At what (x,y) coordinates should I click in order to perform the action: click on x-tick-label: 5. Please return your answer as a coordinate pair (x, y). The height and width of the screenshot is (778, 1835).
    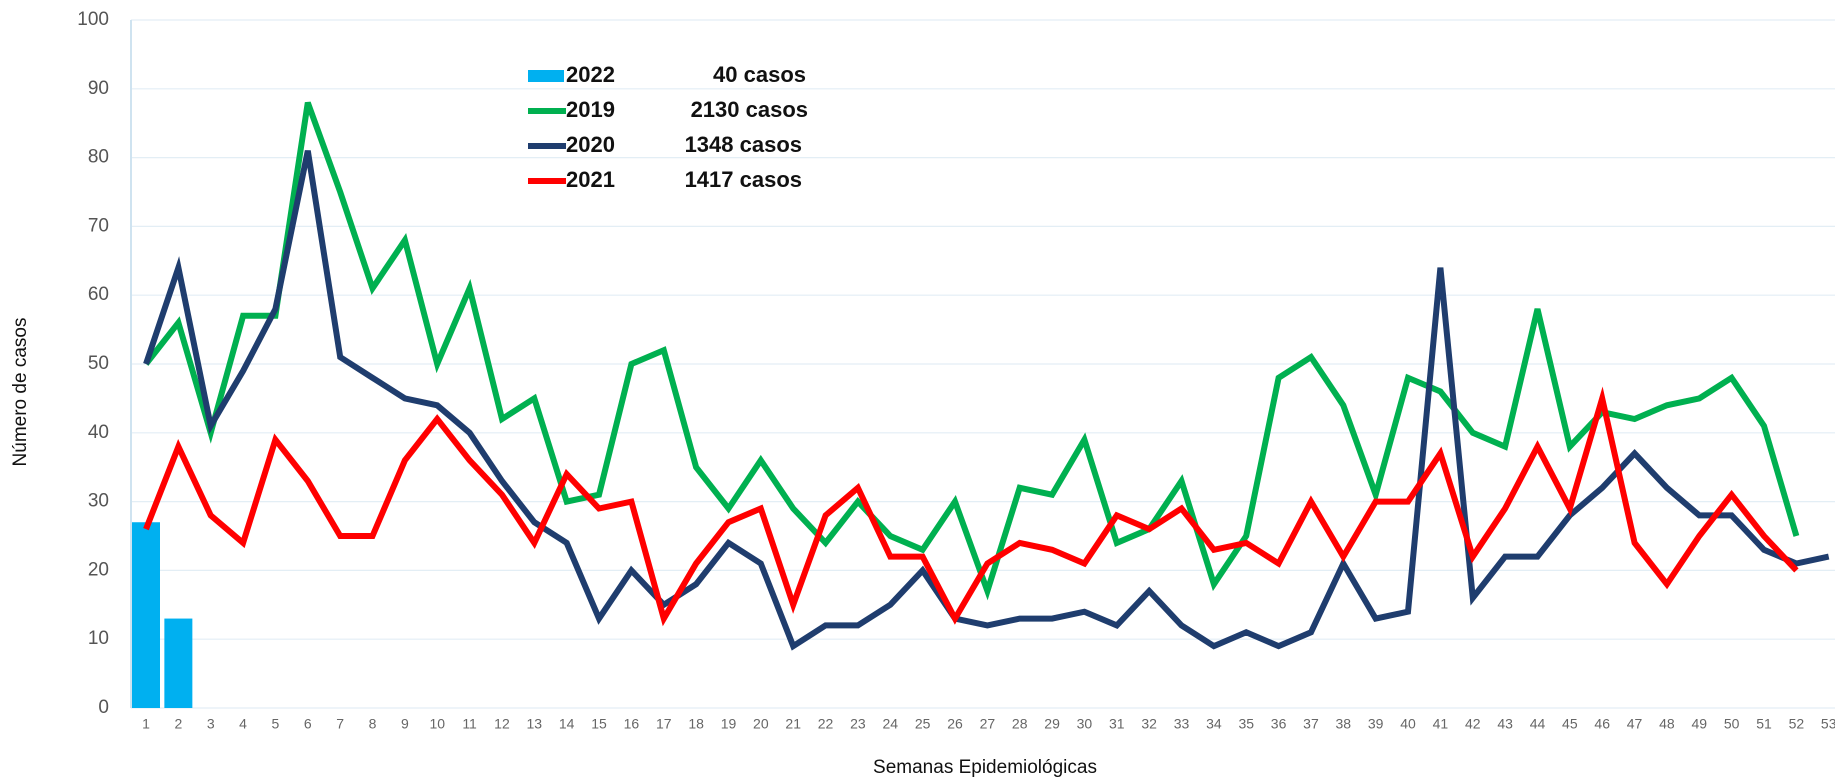
    Looking at the image, I should click on (276, 724).